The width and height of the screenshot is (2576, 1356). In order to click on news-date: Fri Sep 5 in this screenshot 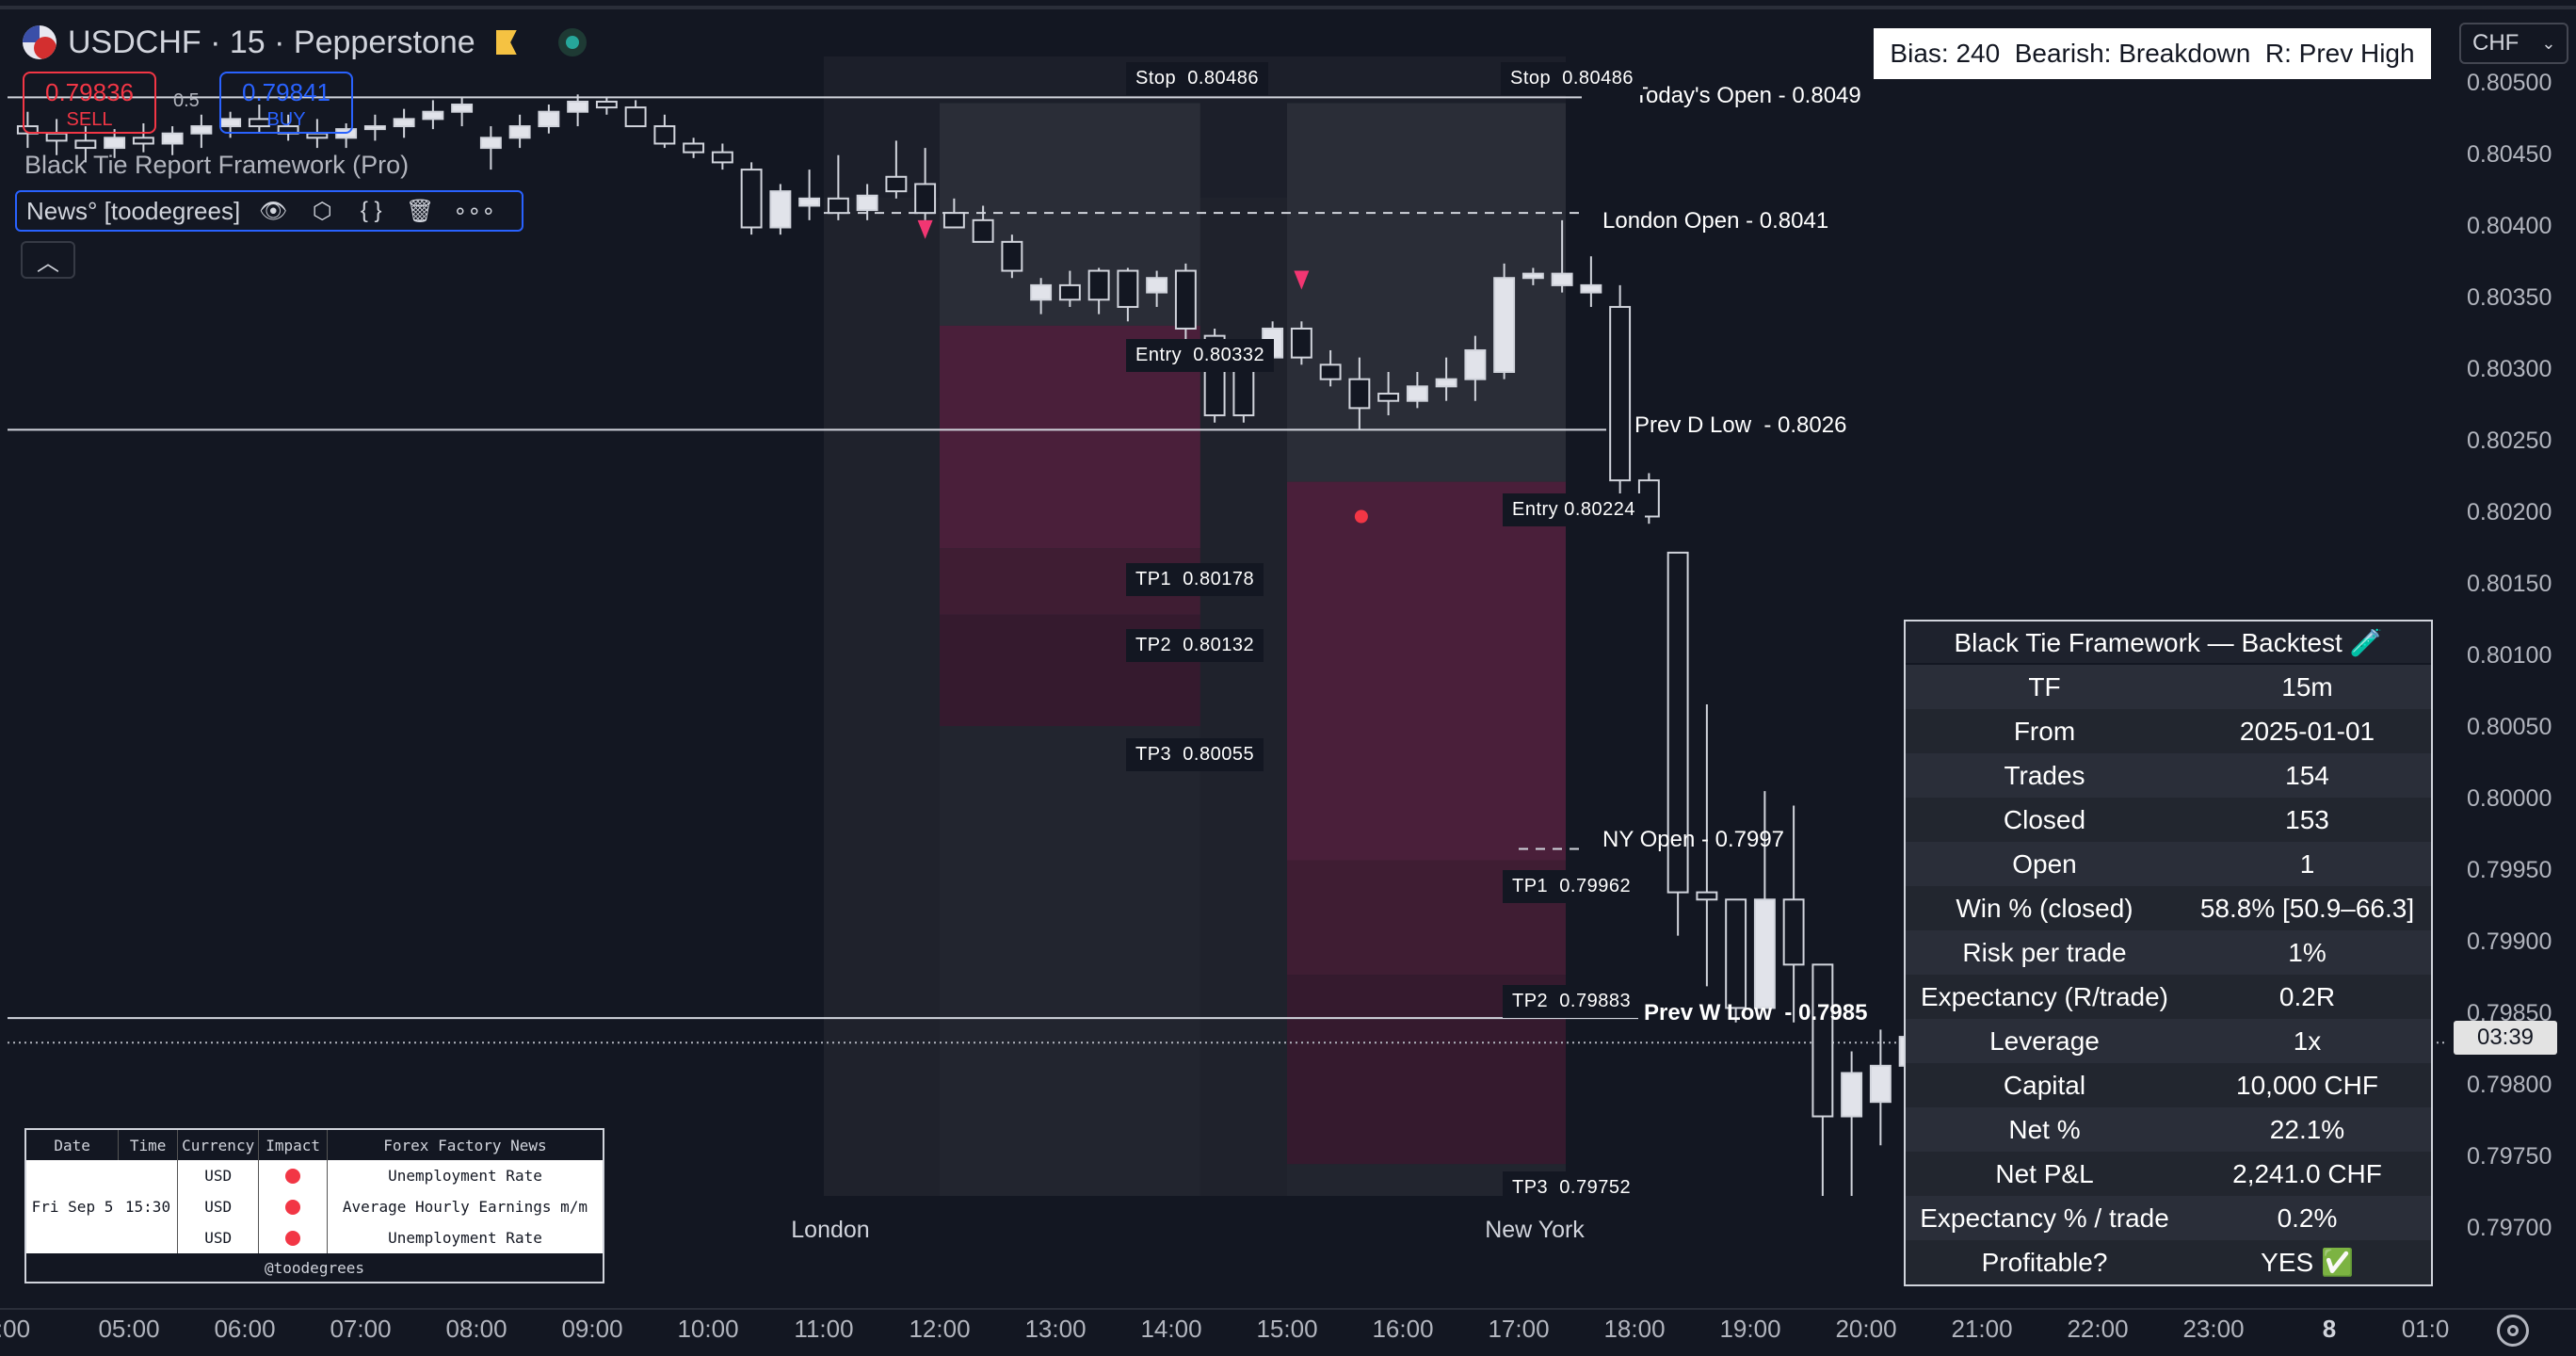, I will do `click(73, 1206)`.